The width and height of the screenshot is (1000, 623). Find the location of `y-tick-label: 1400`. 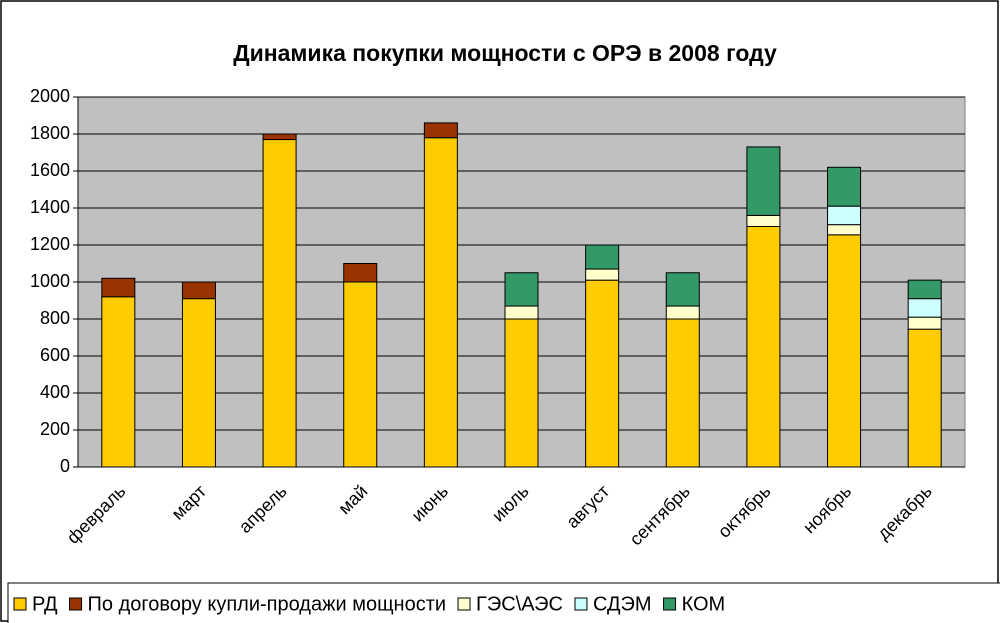

y-tick-label: 1400 is located at coordinates (50, 207).